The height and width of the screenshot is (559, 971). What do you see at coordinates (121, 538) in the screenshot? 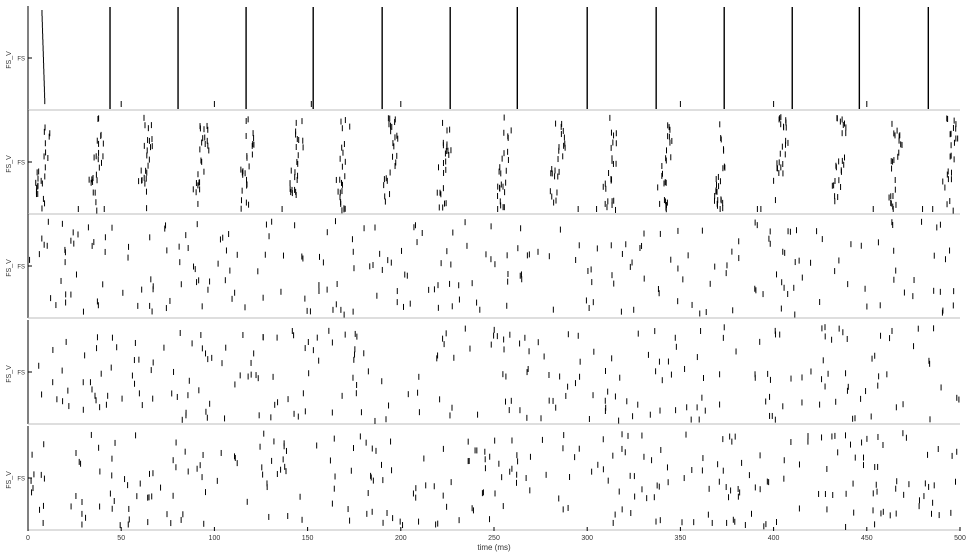
I see `x-tick-label: 50` at bounding box center [121, 538].